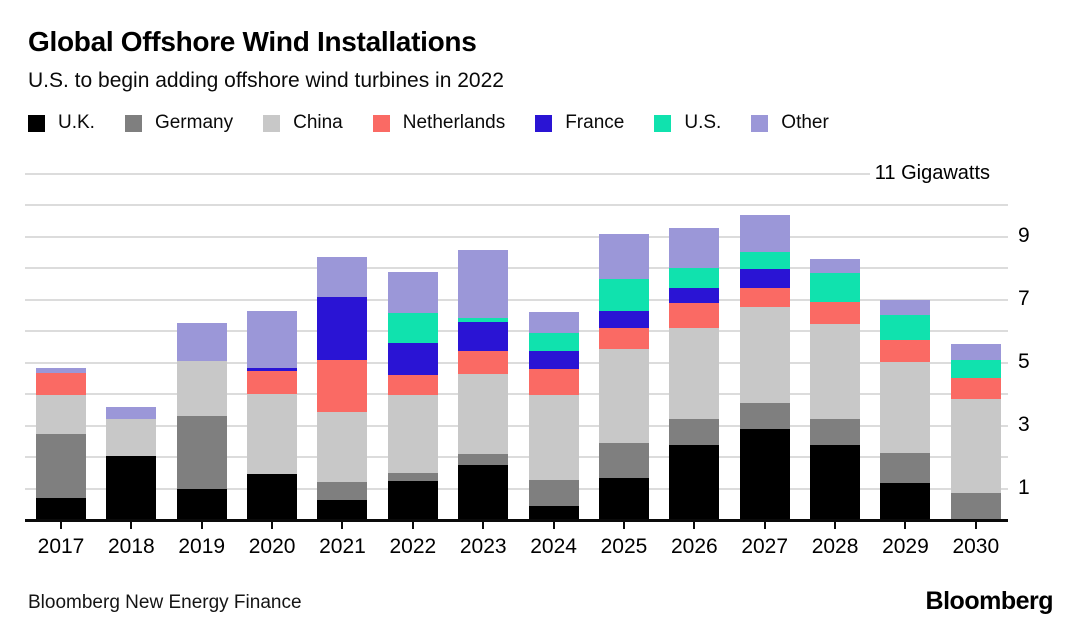 Image resolution: width=1080 pixels, height=628 pixels. What do you see at coordinates (412, 476) in the screenshot?
I see `bar-segment-germany-2022` at bounding box center [412, 476].